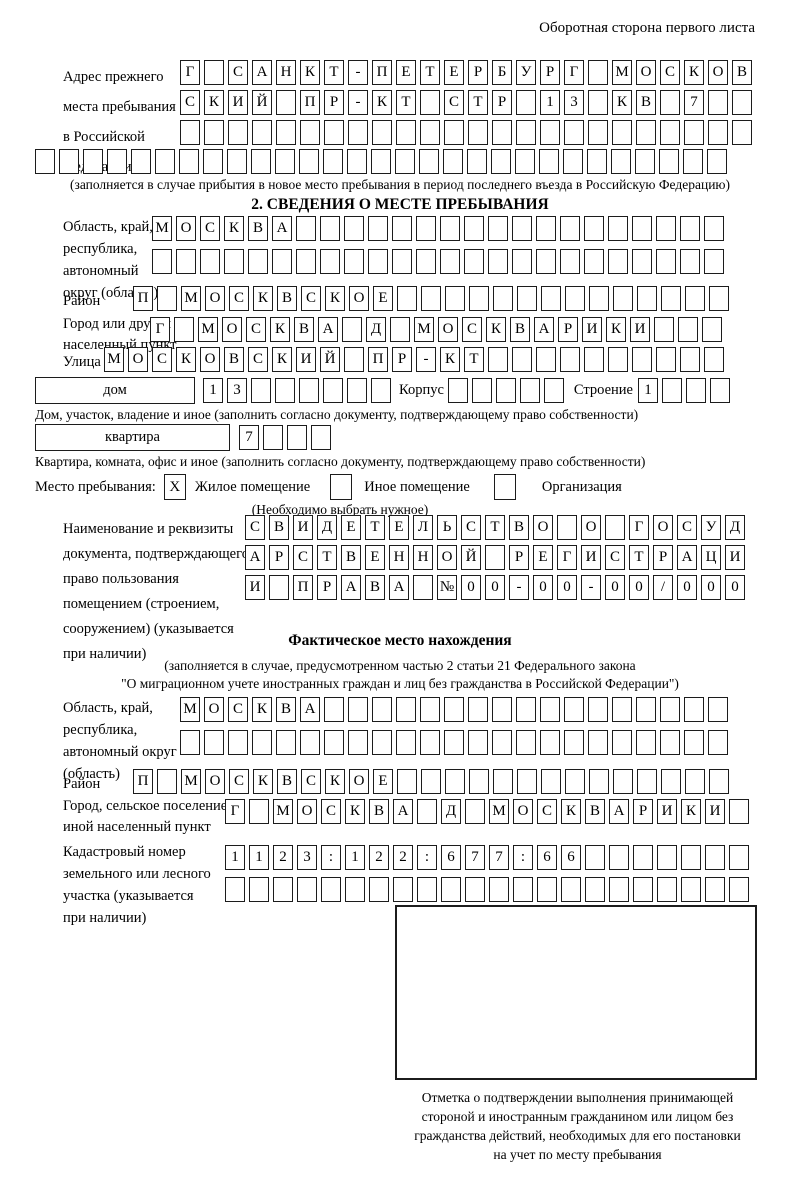 Image resolution: width=800 pixels, height=1180 pixels. I want to click on checkbox-residential: X, so click(174, 487).